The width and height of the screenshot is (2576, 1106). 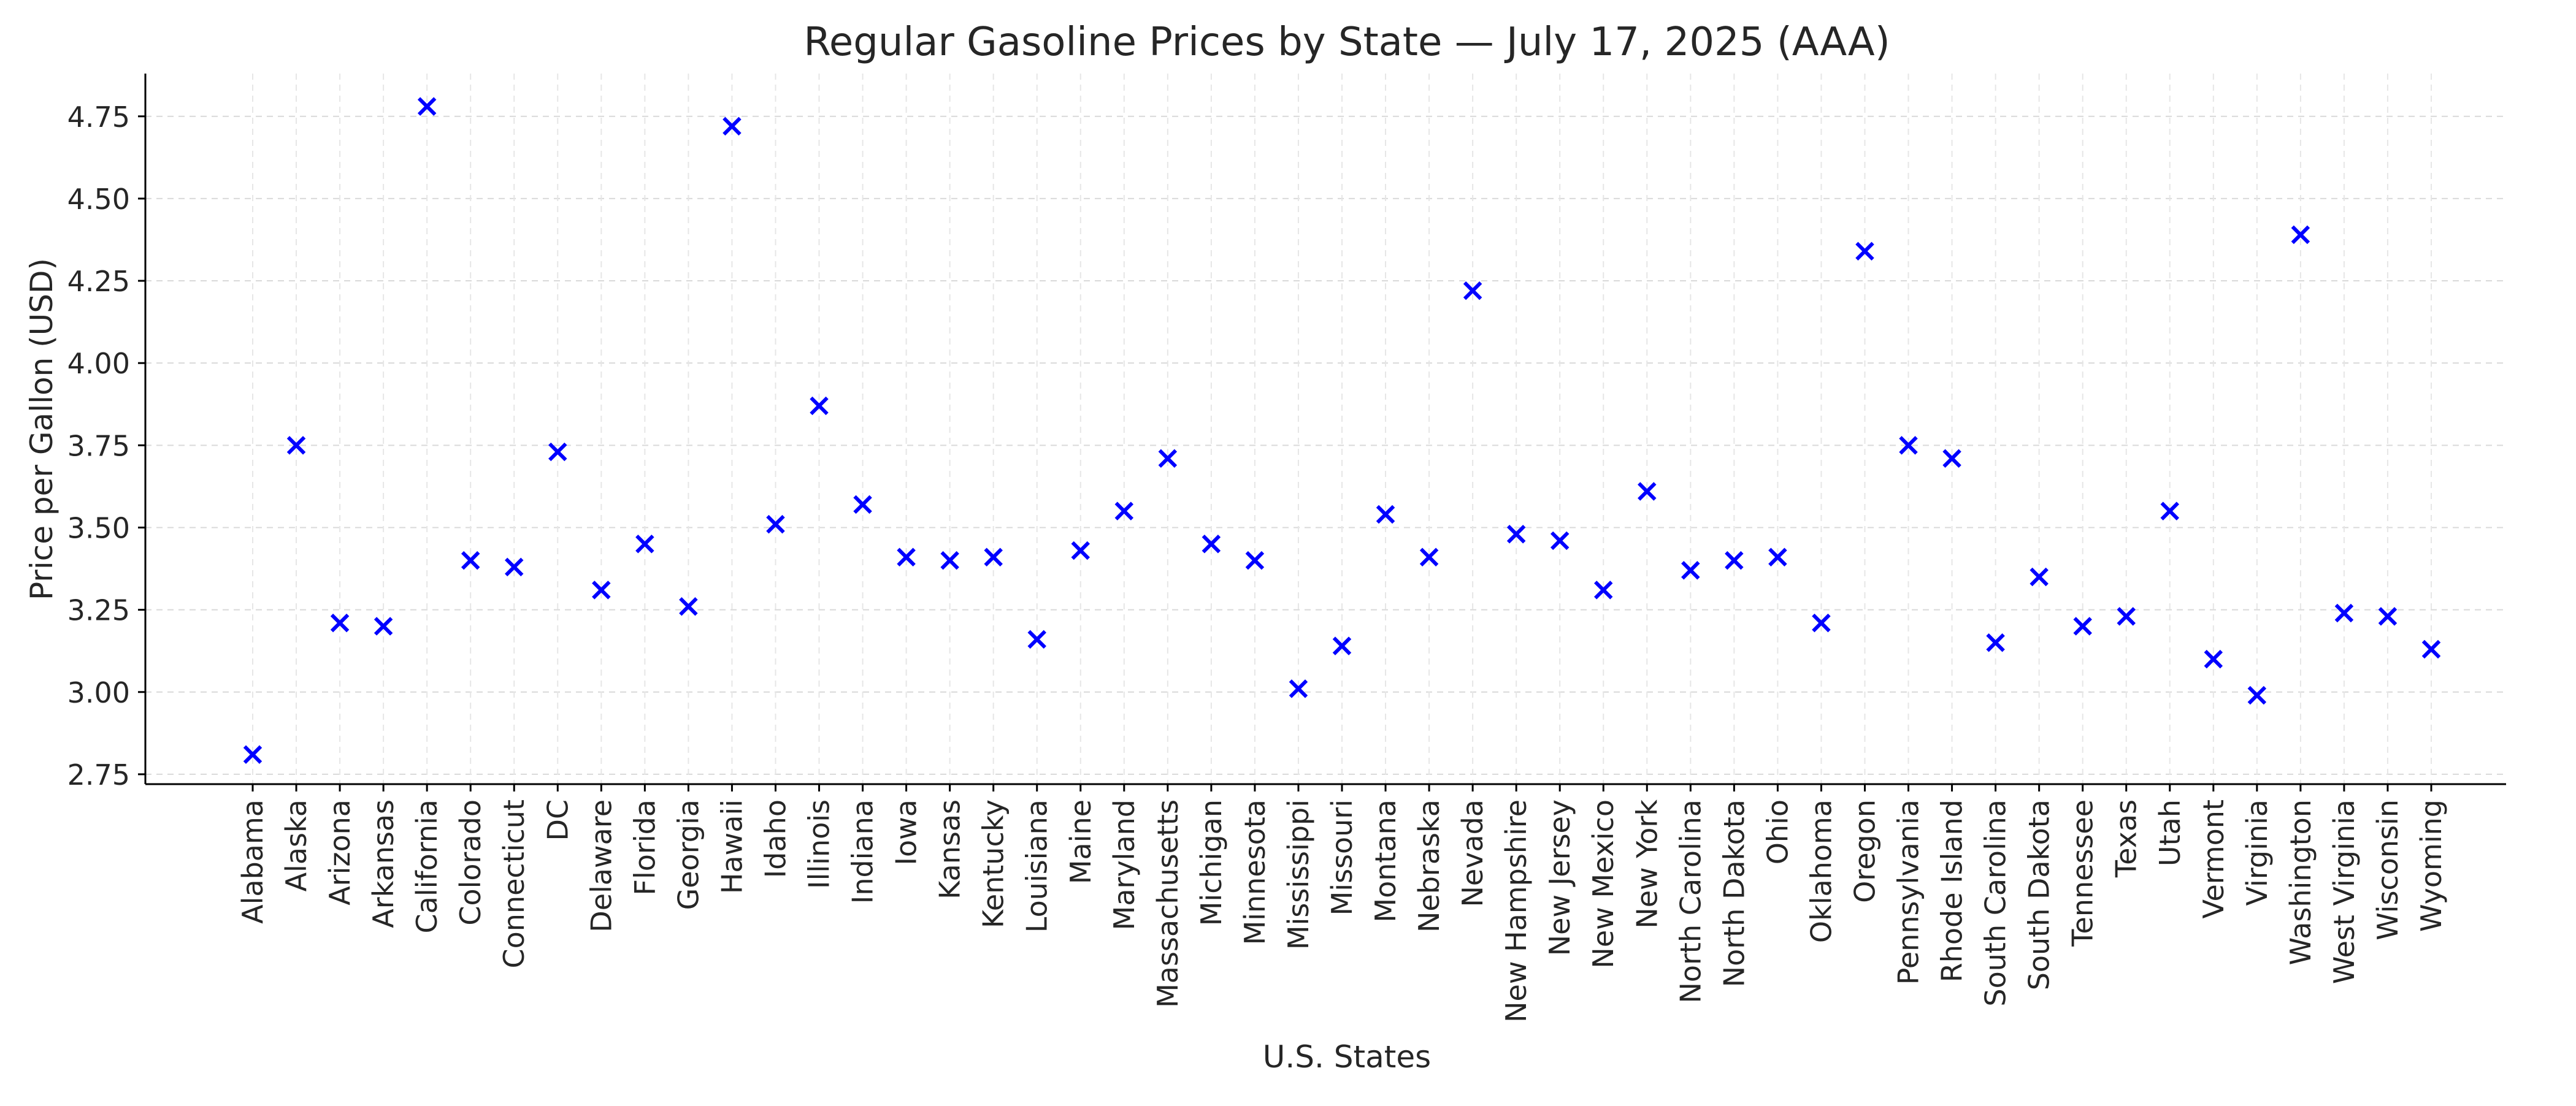 What do you see at coordinates (470, 862) in the screenshot?
I see `x-tick-label: Colorado` at bounding box center [470, 862].